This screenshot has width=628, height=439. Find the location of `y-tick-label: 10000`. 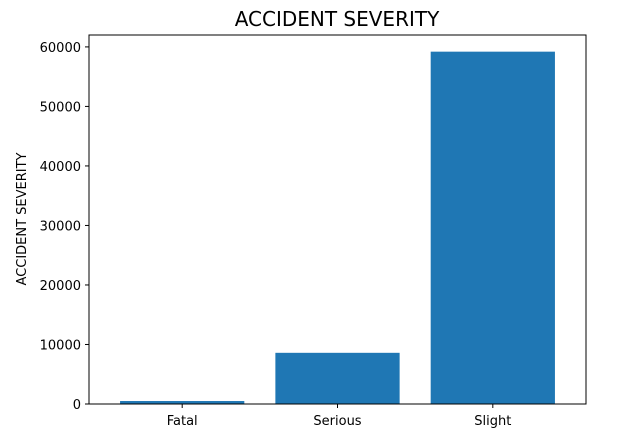

y-tick-label: 10000 is located at coordinates (60, 345).